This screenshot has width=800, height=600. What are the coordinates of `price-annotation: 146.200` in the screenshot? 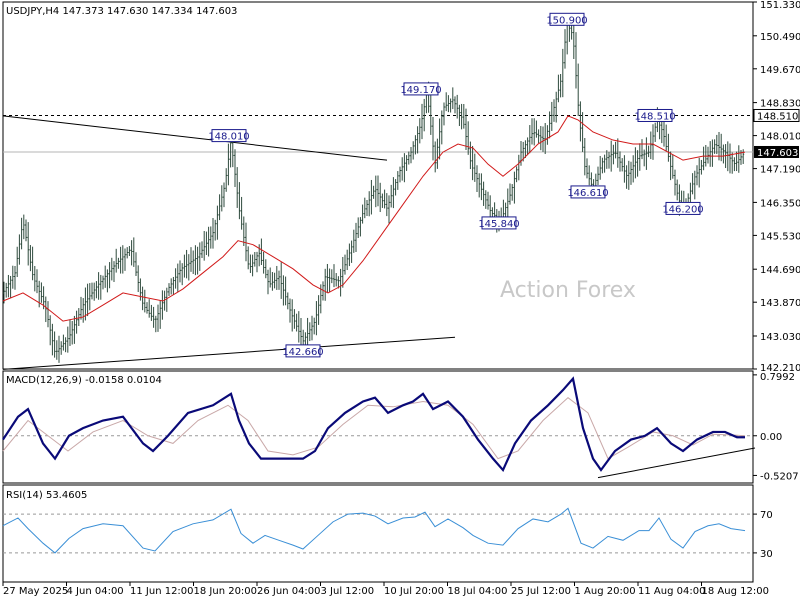 It's located at (683, 208).